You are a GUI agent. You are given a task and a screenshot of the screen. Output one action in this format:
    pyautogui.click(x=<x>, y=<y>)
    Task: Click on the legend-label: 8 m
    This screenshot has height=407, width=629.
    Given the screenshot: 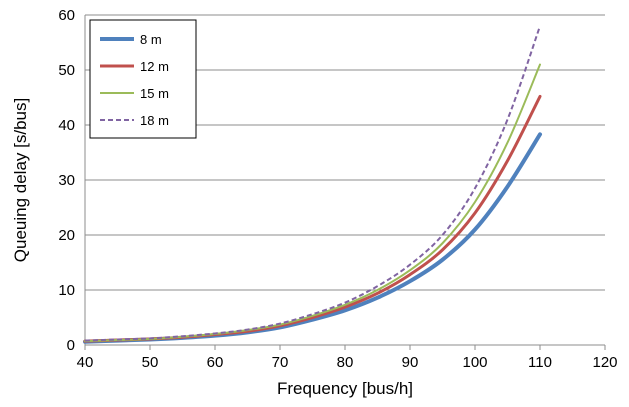 What is the action you would take?
    pyautogui.click(x=151, y=39)
    